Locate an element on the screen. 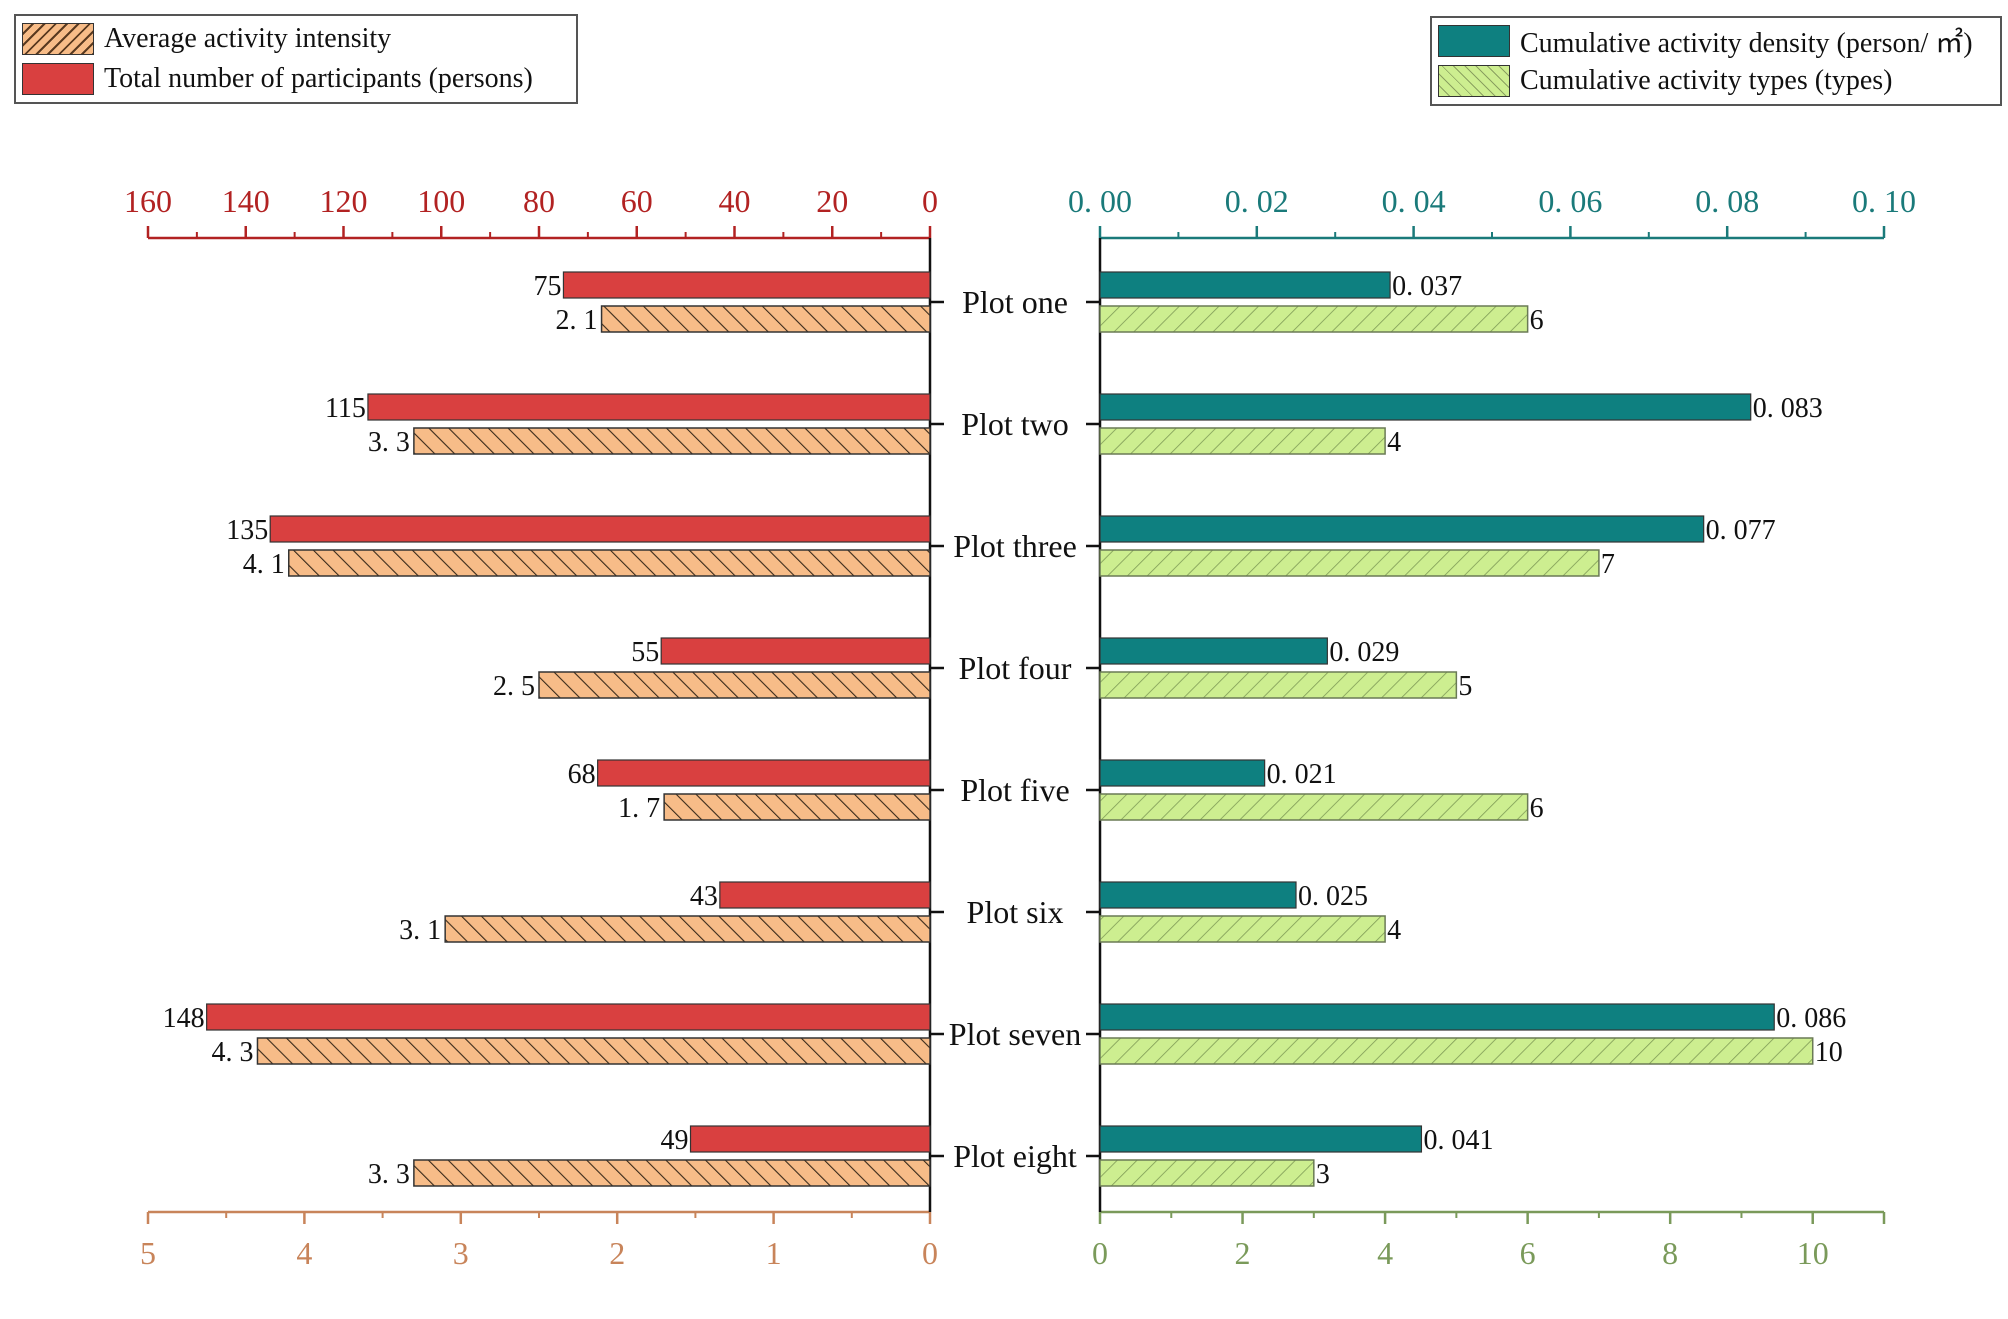  legend-item-types: Cumulative activity types (types) is located at coordinates (1665, 81).